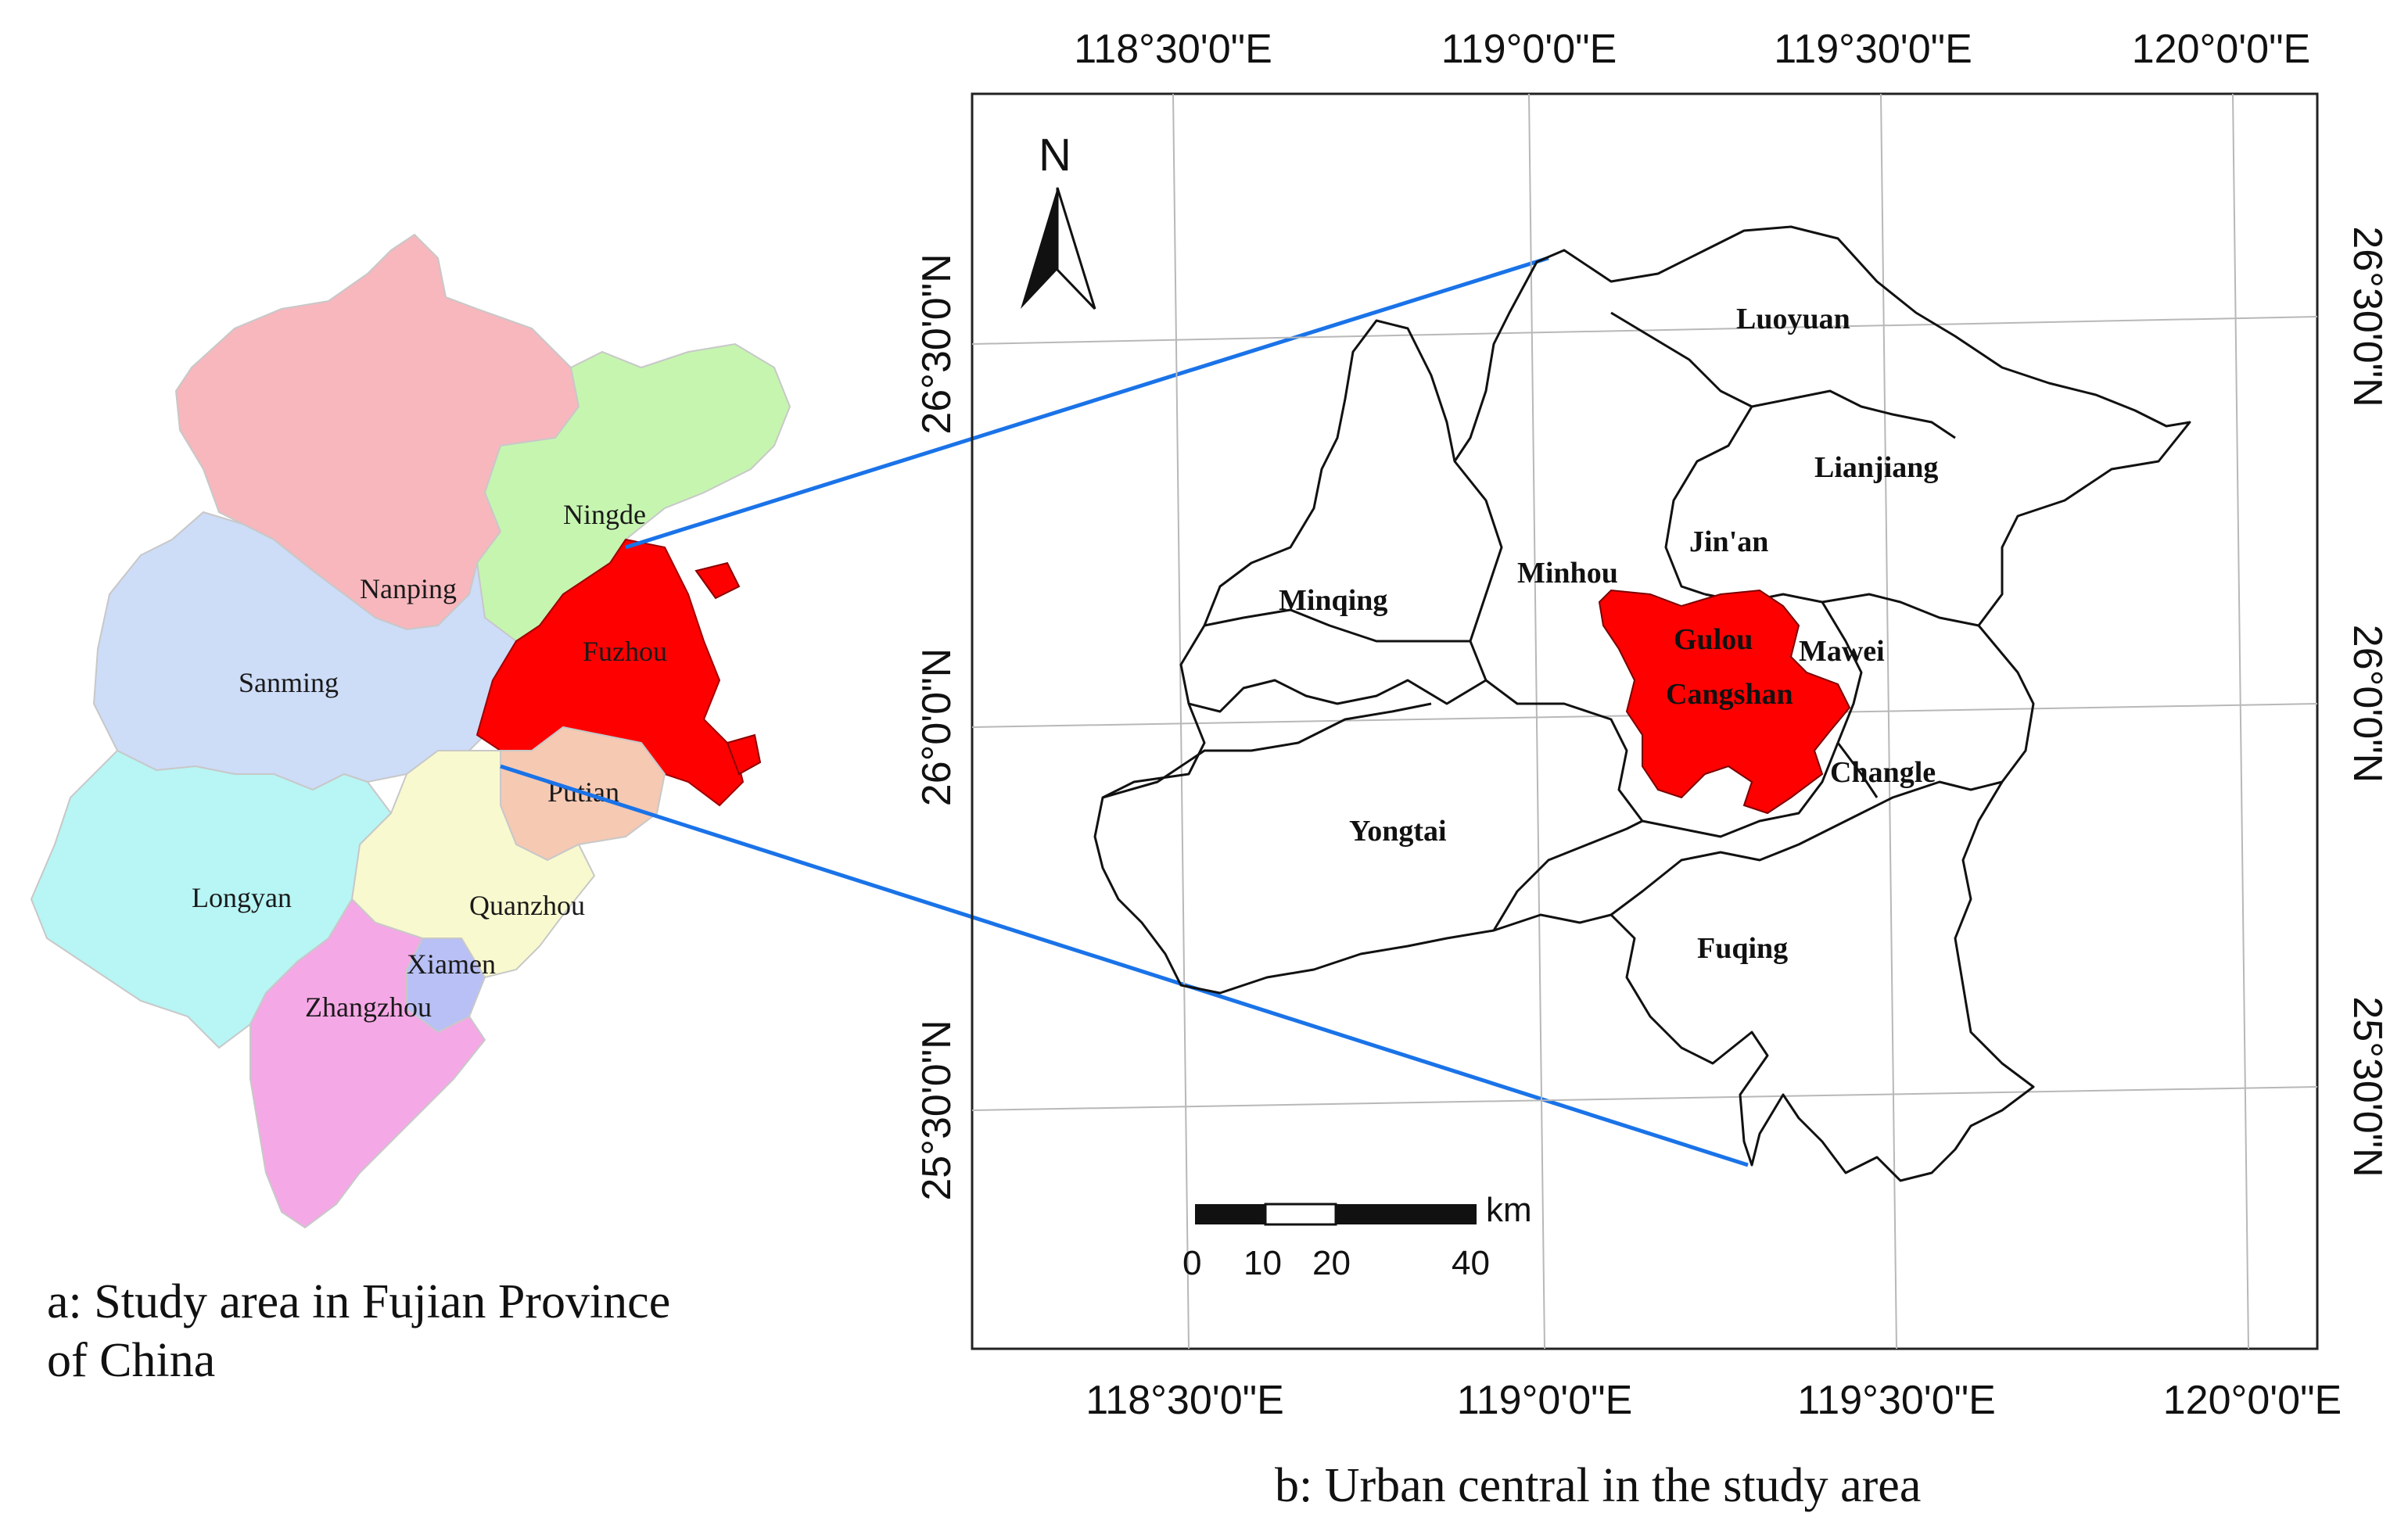  I want to click on caption-a-line1: a: Study area in Fujian Province, so click(358, 1301).